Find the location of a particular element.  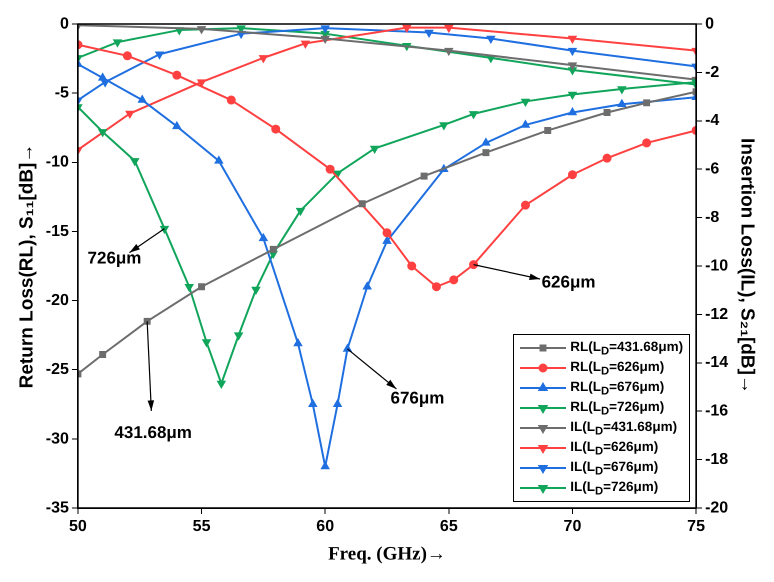

y2-tick-label: -16 is located at coordinates (716, 411).